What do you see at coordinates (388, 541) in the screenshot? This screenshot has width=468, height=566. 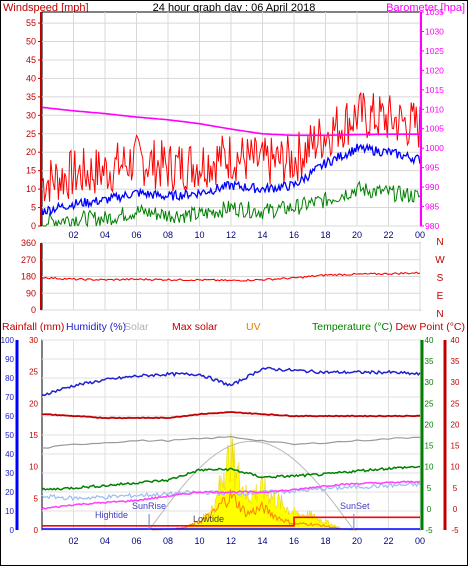 I see `lower-x-tick-label: 22` at bounding box center [388, 541].